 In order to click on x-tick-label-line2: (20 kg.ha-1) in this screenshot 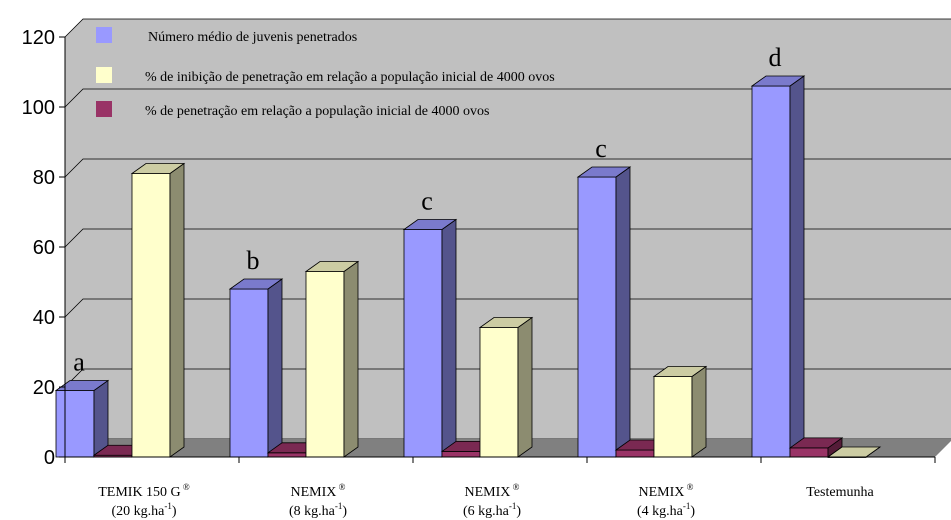, I will do `click(143, 510)`.